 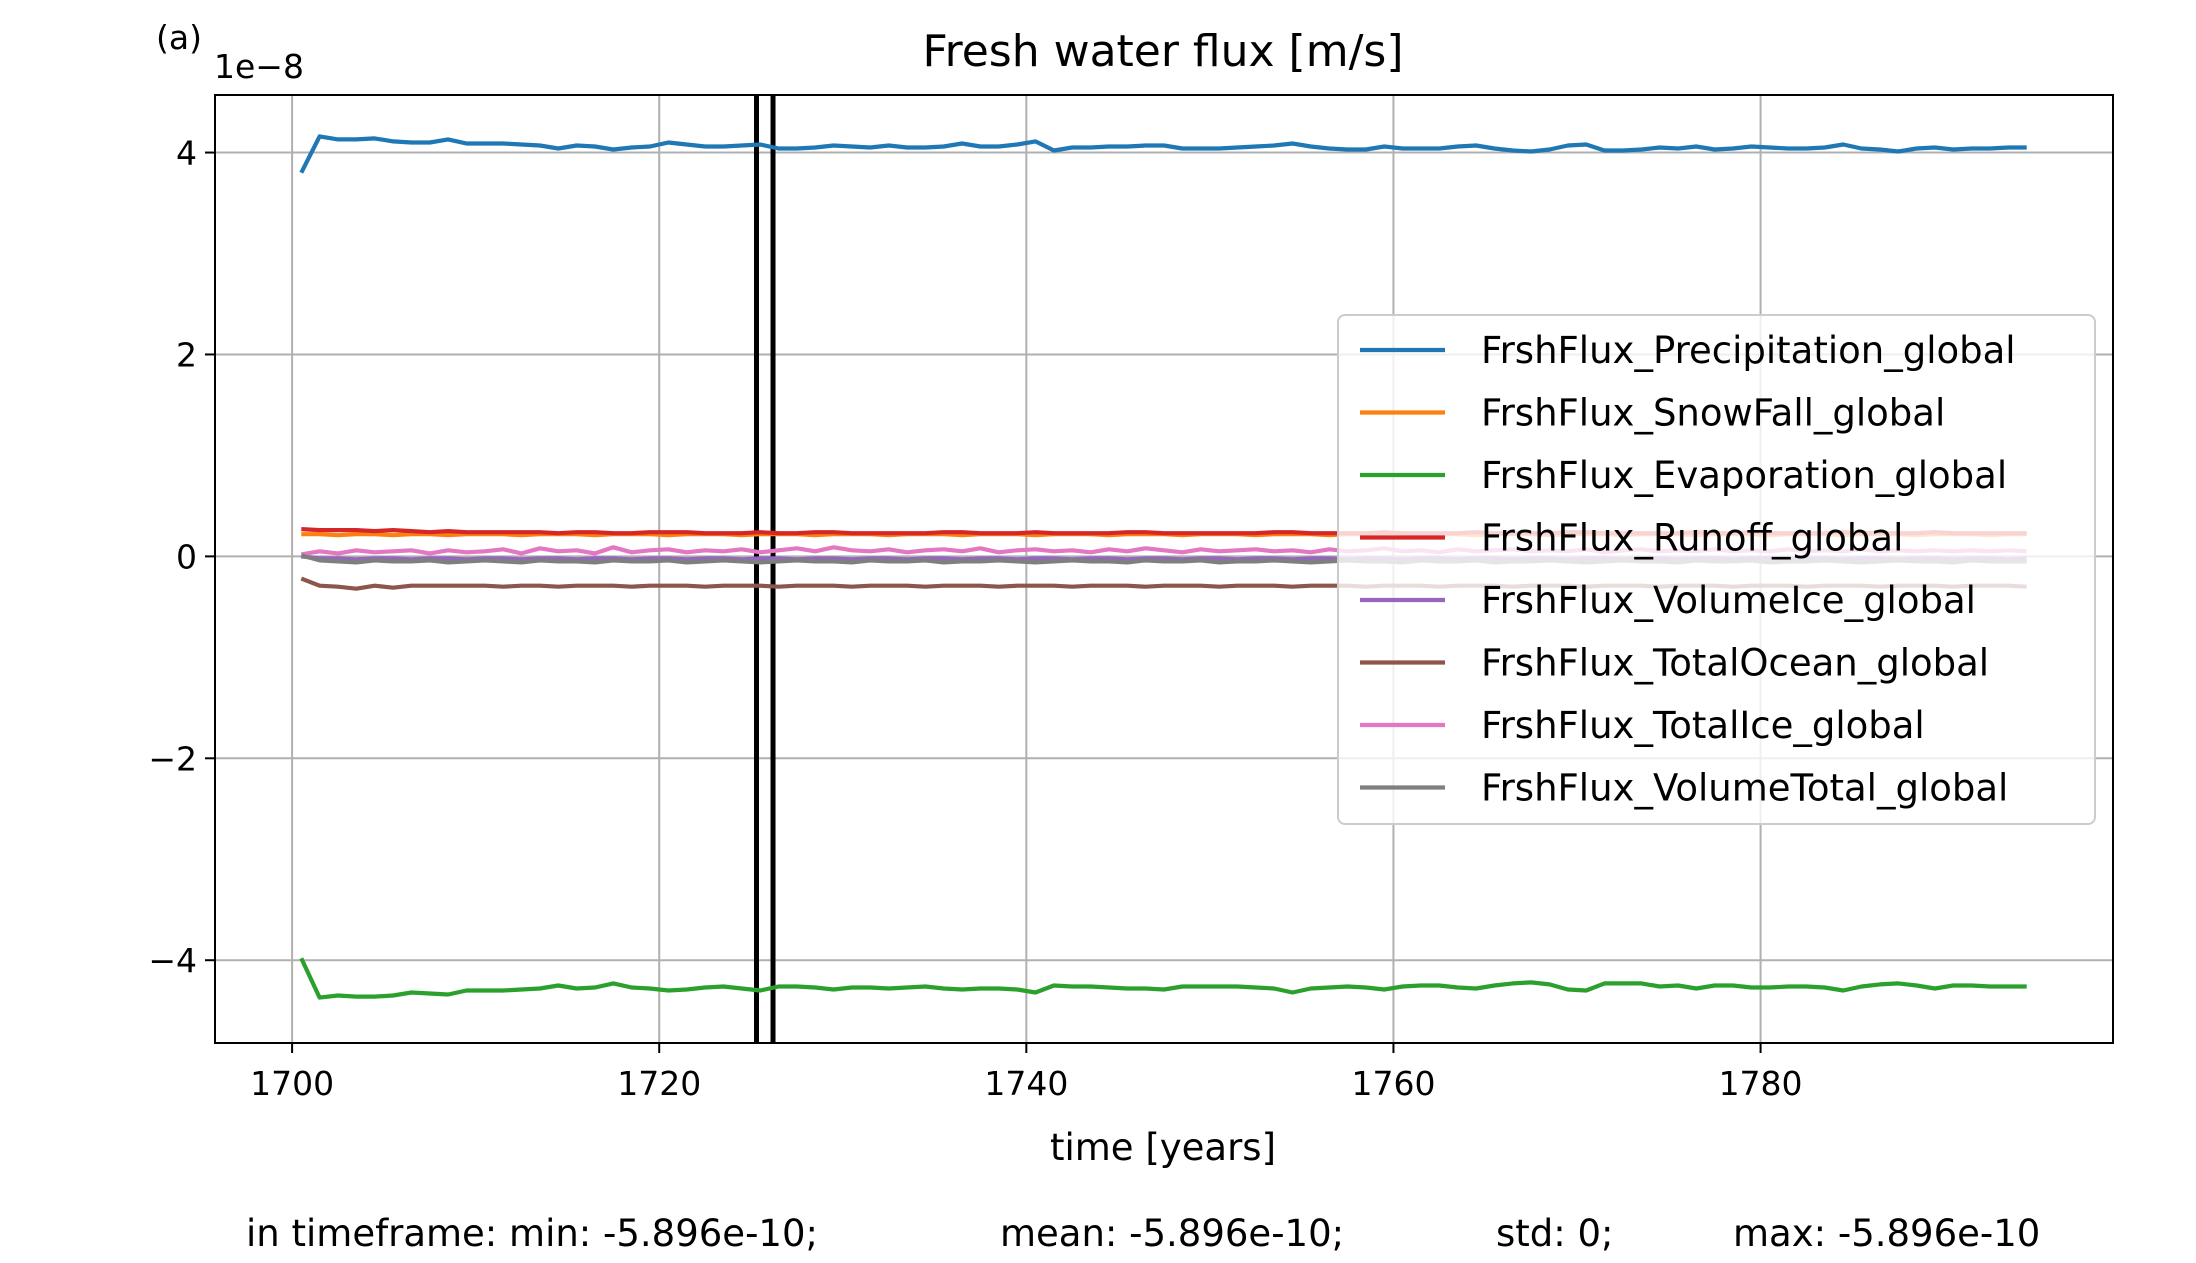 What do you see at coordinates (1393, 1083) in the screenshot?
I see `x-tick-label: 1760` at bounding box center [1393, 1083].